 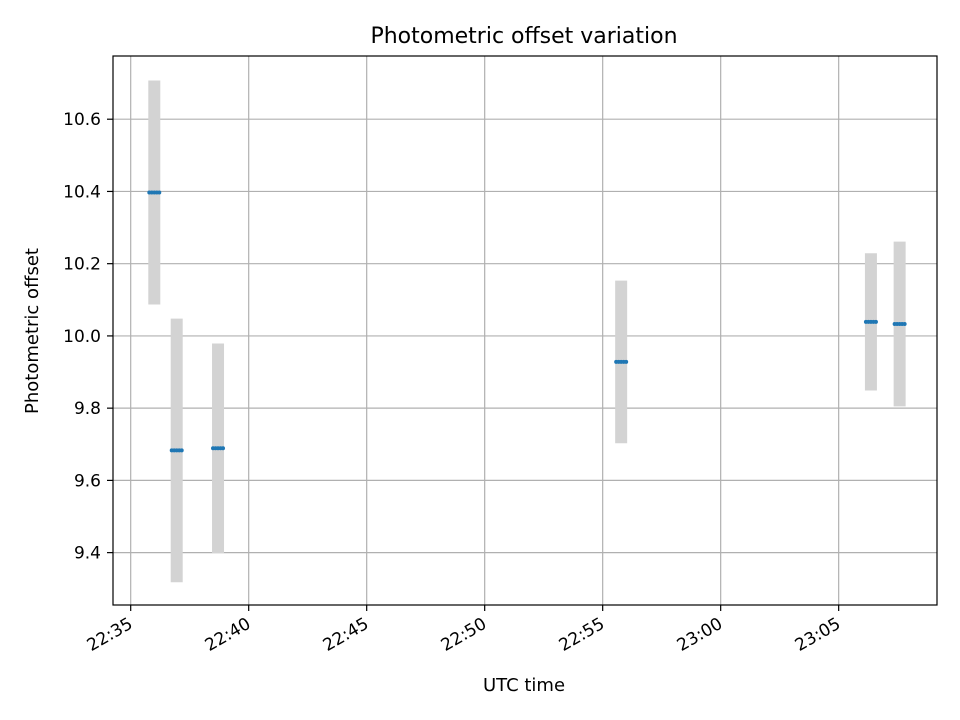 What do you see at coordinates (523, 36) in the screenshot?
I see `chart-title: Photometric offset variation` at bounding box center [523, 36].